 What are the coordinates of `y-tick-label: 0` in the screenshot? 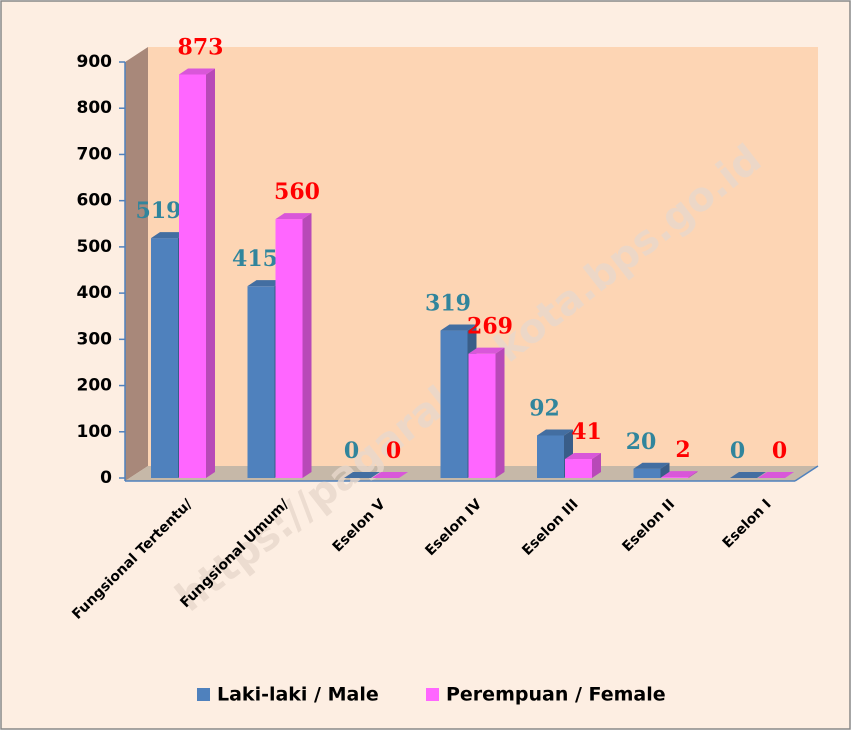 It's located at (106, 478).